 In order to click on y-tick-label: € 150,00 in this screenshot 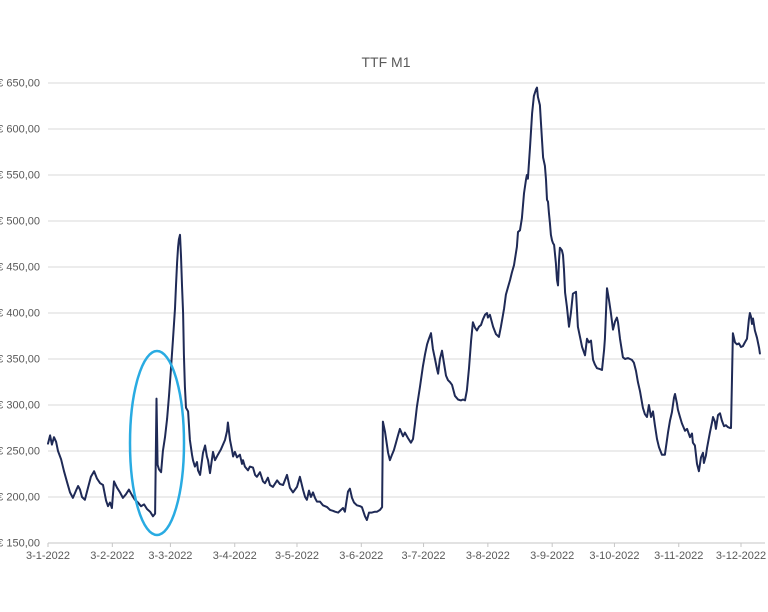, I will do `click(20, 544)`.